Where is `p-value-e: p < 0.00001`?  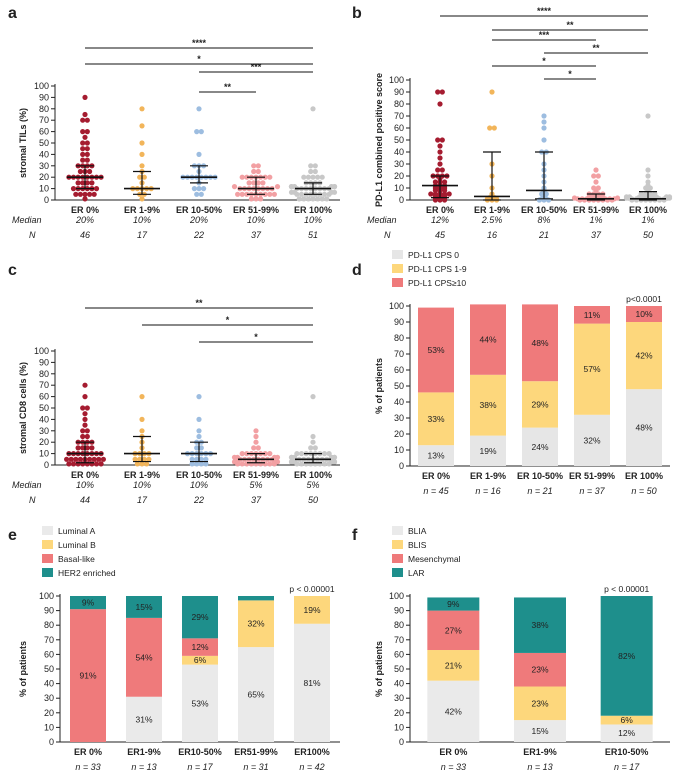 p-value-e: p < 0.00001 is located at coordinates (311, 589).